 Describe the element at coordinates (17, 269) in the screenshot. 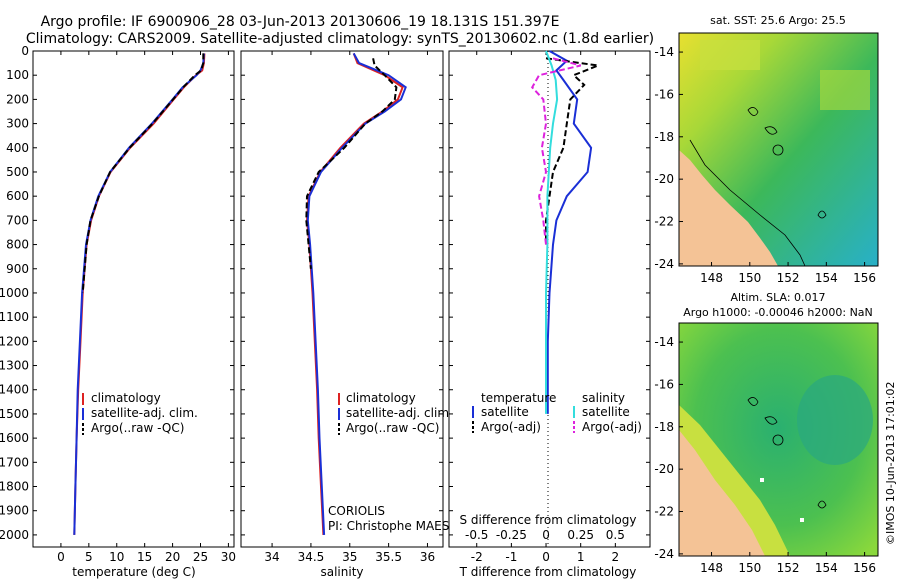

I see `y-tick-label: 900` at that location.